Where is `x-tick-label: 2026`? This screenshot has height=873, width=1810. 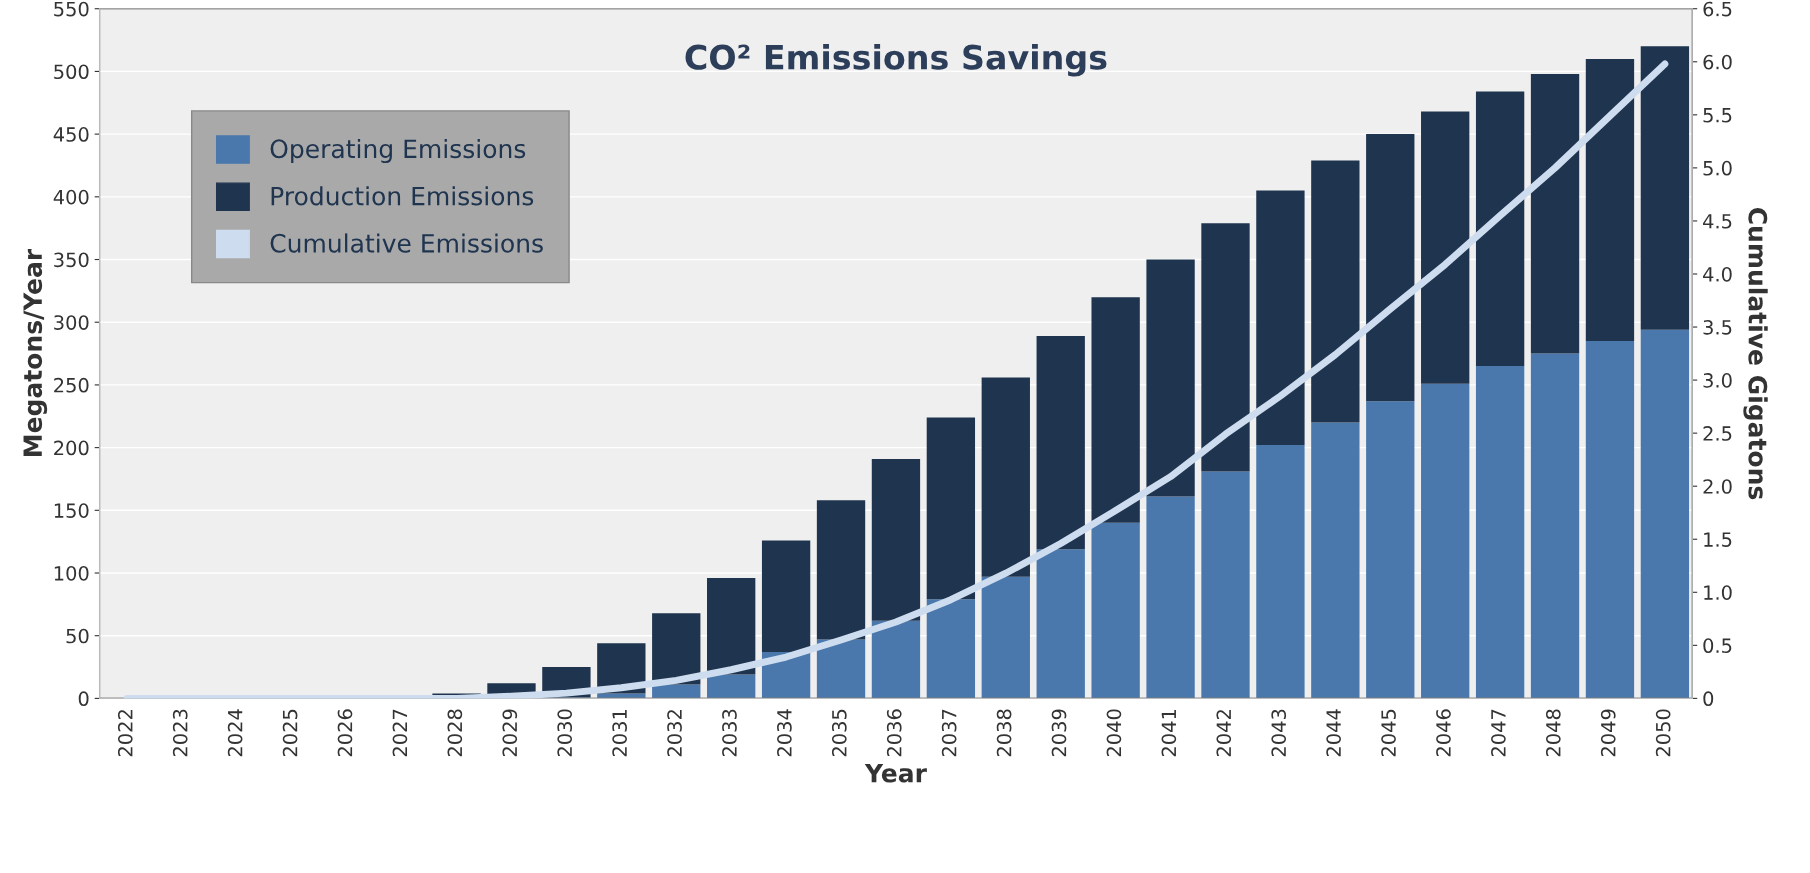
x-tick-label: 2026 is located at coordinates (345, 733).